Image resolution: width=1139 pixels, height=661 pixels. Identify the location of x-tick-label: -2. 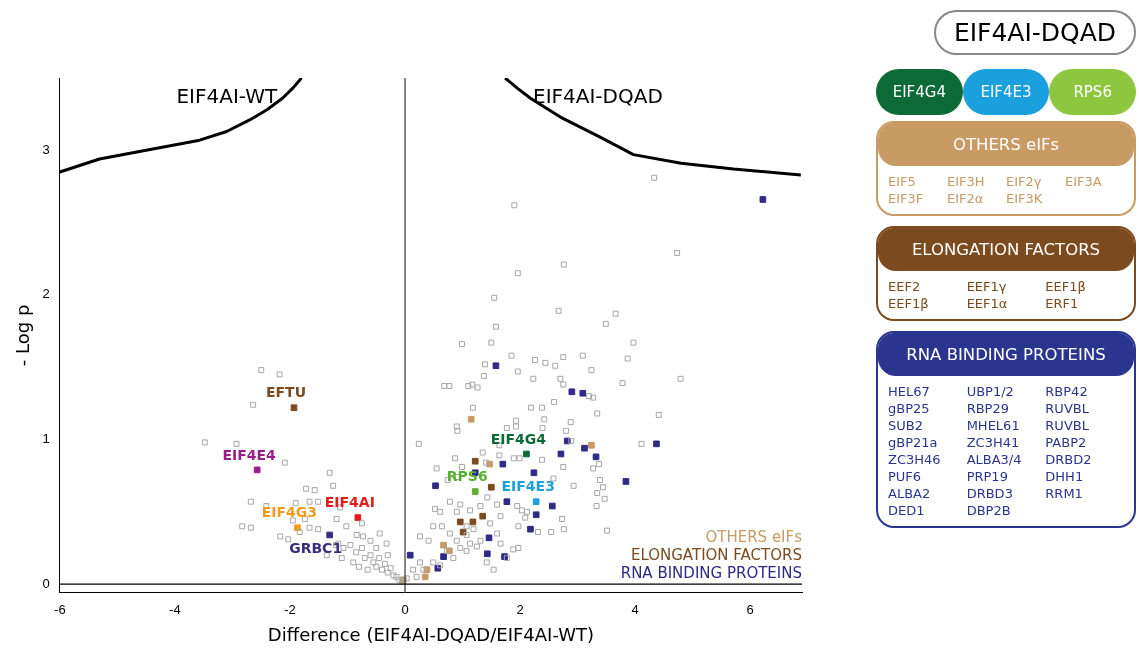
(290, 610).